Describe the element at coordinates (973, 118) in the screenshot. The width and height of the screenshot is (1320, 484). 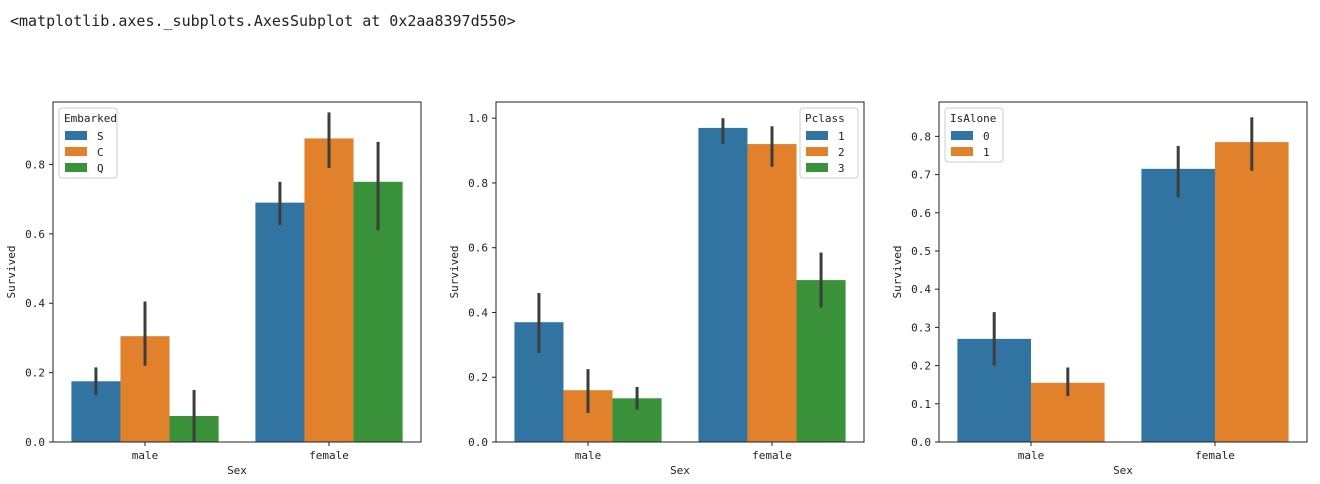
I see `legend-title: IsAlone` at that location.